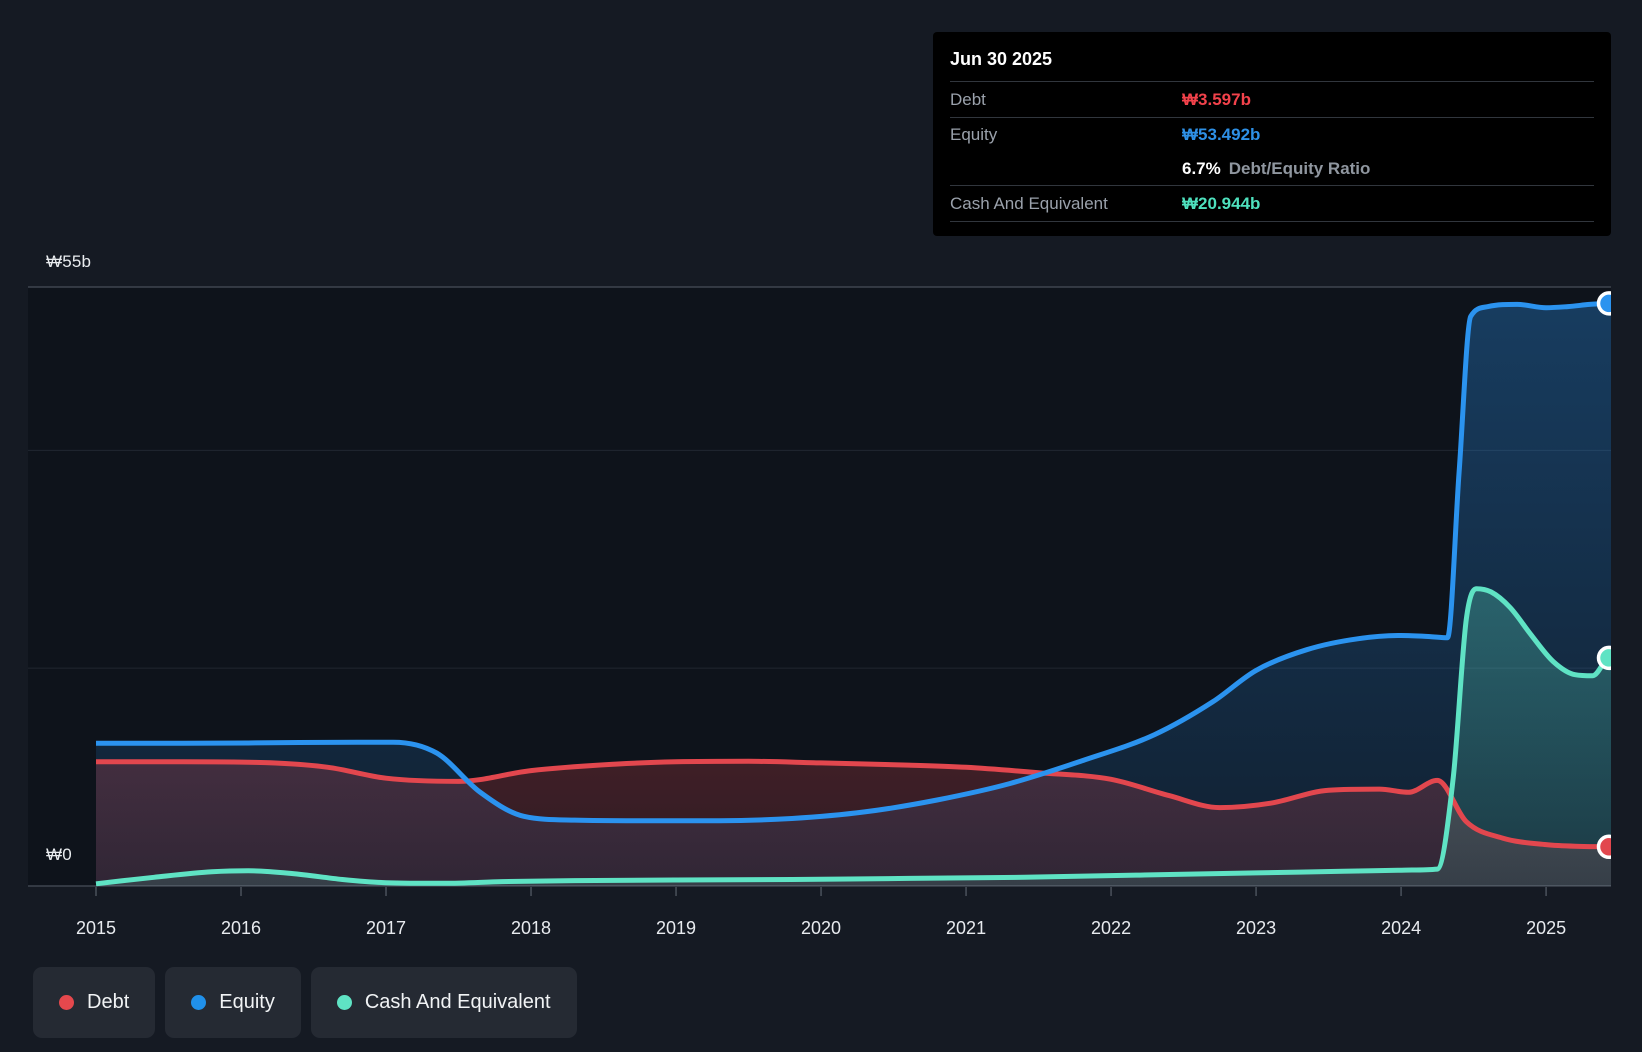 The width and height of the screenshot is (1642, 1052). What do you see at coordinates (344, 1002) in the screenshot?
I see `cash-dot-icon` at bounding box center [344, 1002].